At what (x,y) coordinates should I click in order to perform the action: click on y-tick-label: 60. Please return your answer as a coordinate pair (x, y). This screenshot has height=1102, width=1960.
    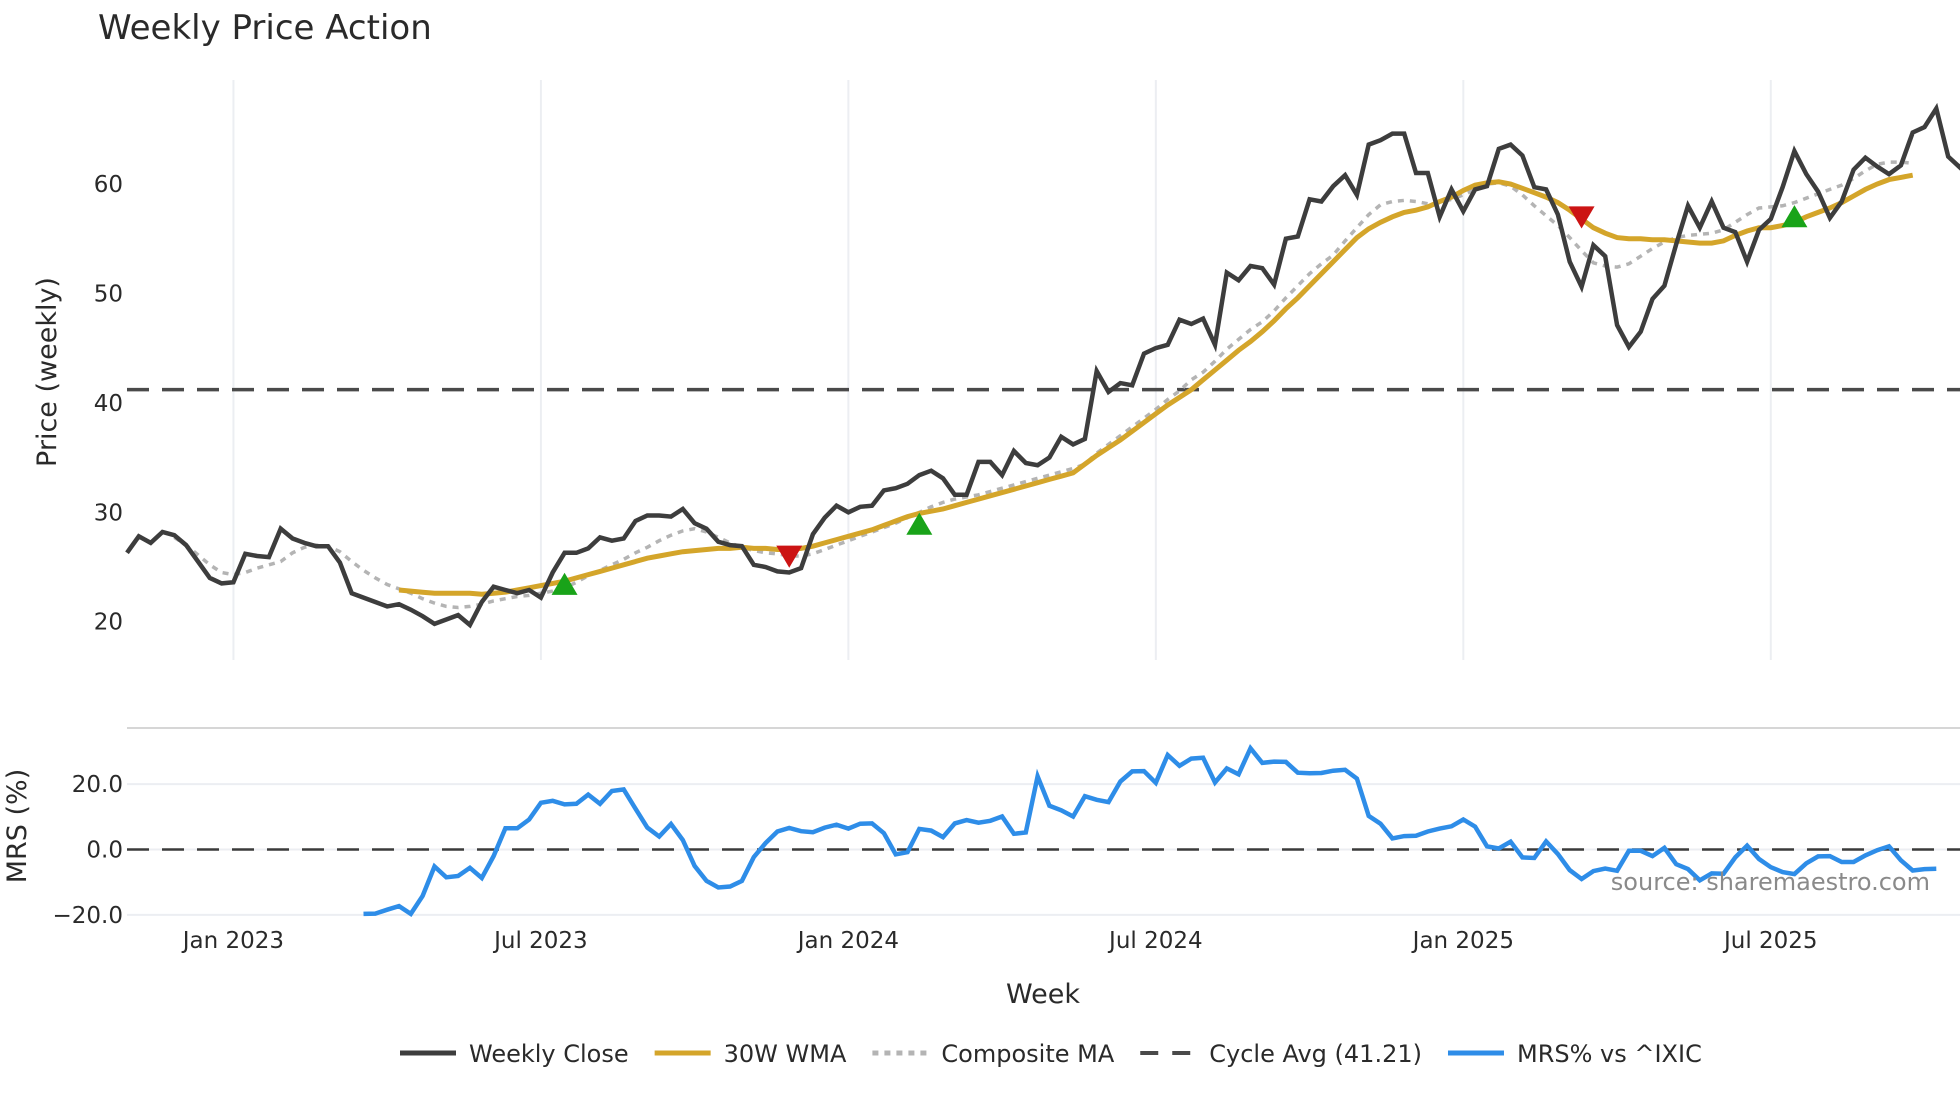
    Looking at the image, I should click on (108, 185).